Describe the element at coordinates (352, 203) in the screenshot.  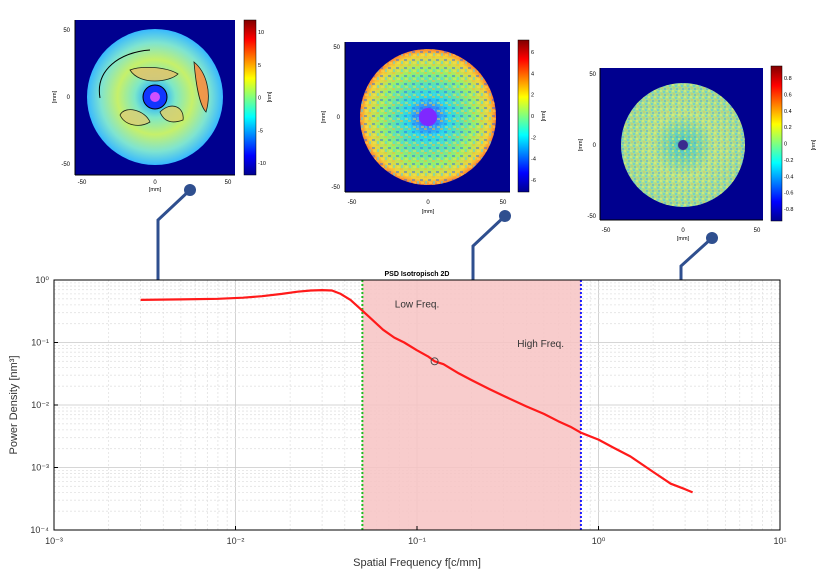
I see `inset2-x-tick: -50` at that location.